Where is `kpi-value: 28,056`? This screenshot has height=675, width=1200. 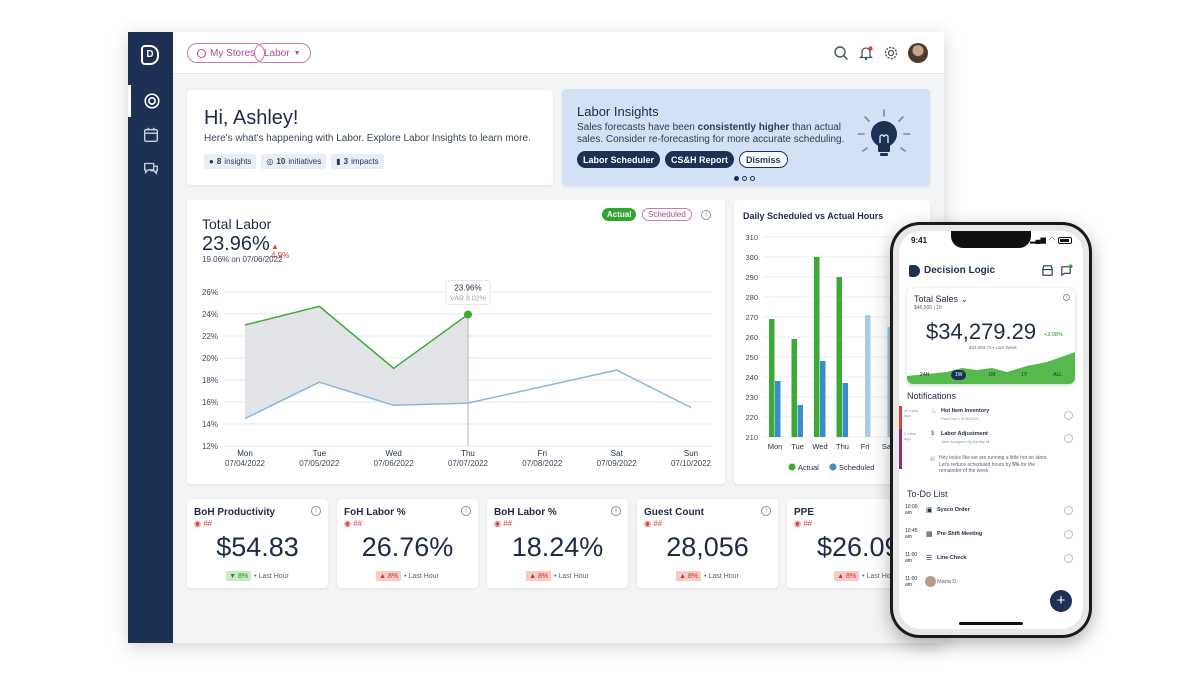
kpi-value: 28,056 is located at coordinates (707, 547).